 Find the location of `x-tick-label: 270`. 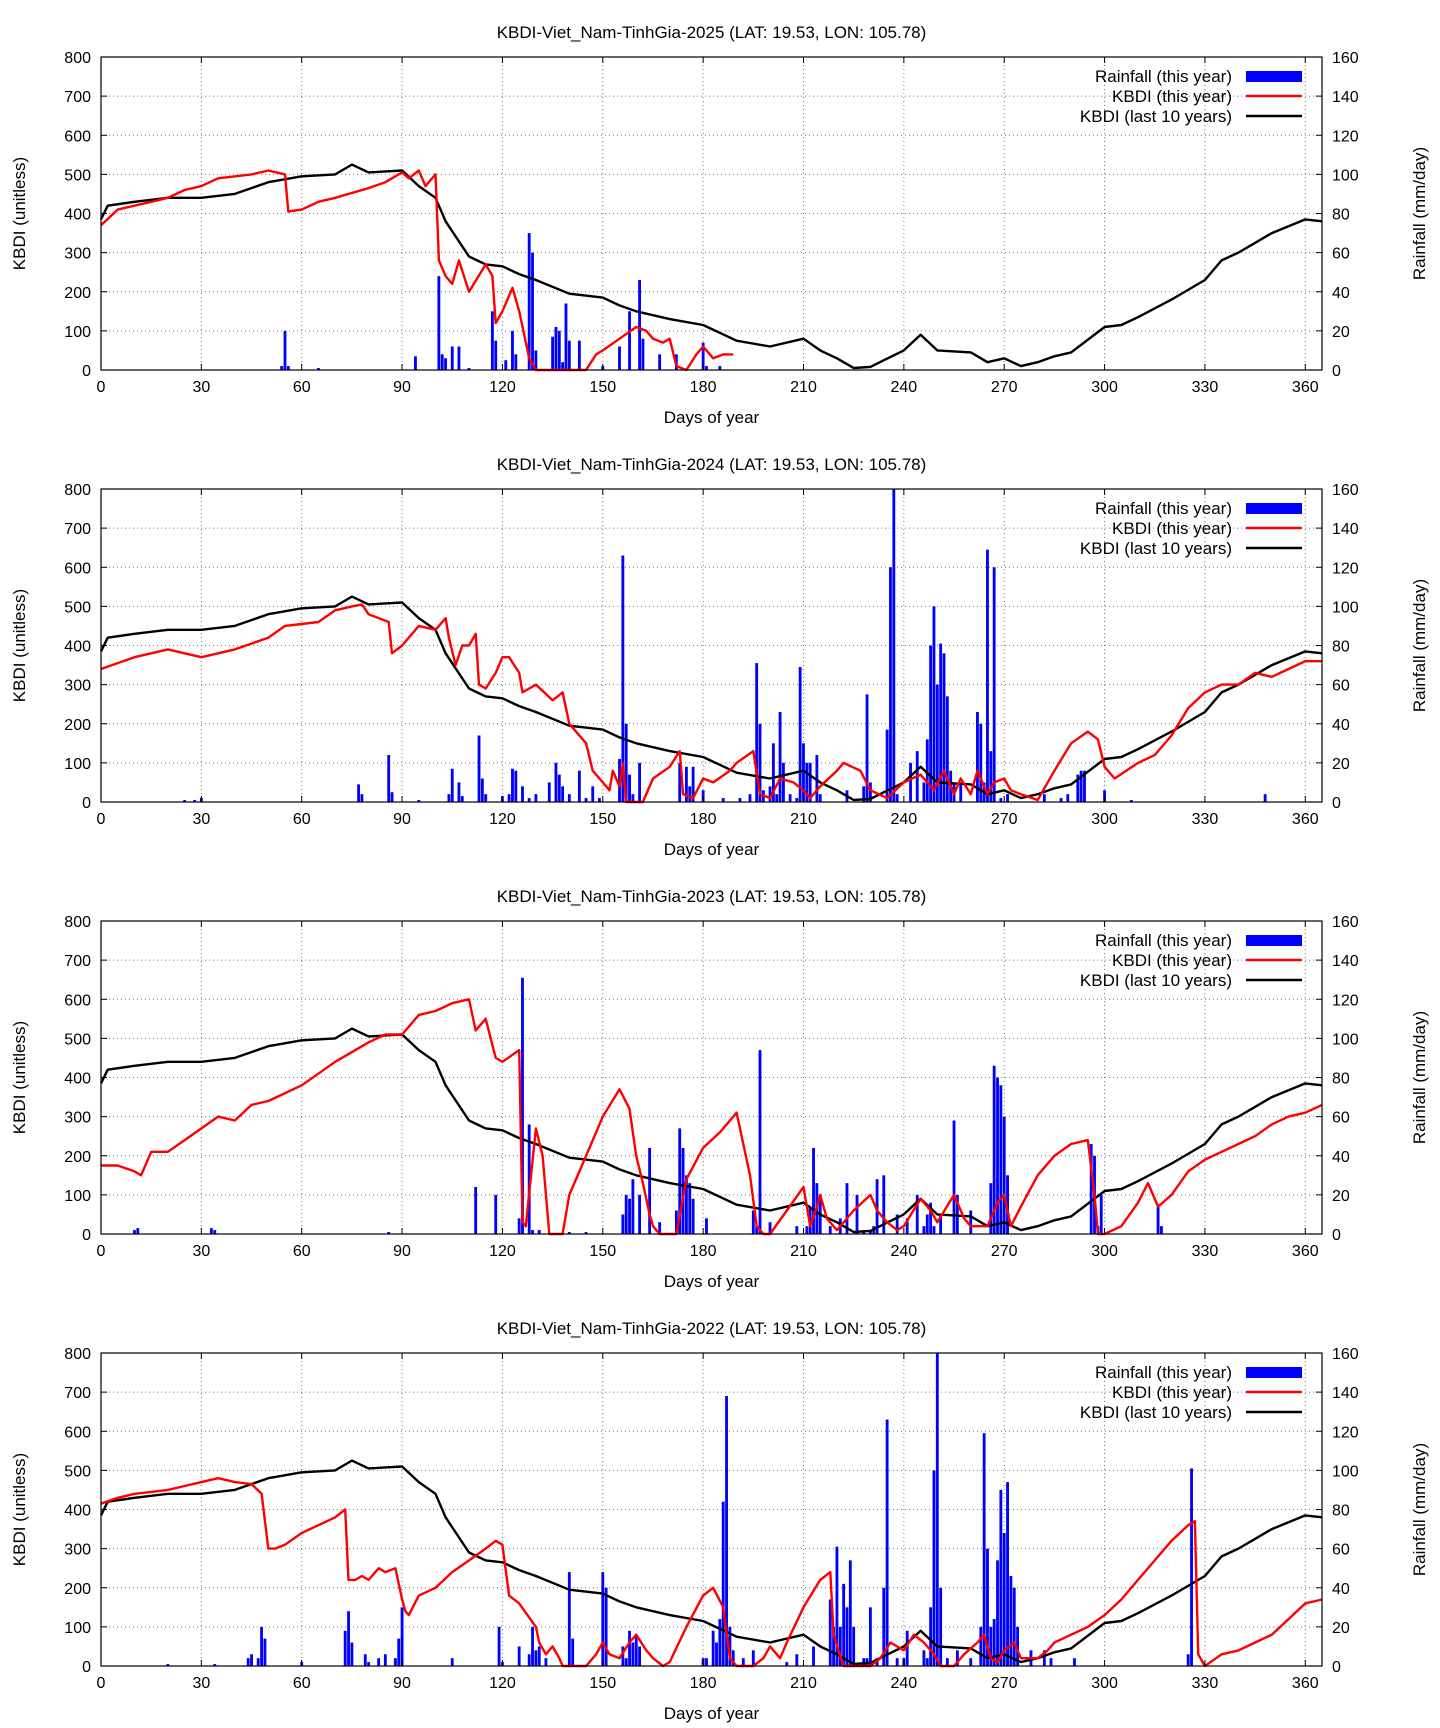

x-tick-label: 270 is located at coordinates (1004, 1683).